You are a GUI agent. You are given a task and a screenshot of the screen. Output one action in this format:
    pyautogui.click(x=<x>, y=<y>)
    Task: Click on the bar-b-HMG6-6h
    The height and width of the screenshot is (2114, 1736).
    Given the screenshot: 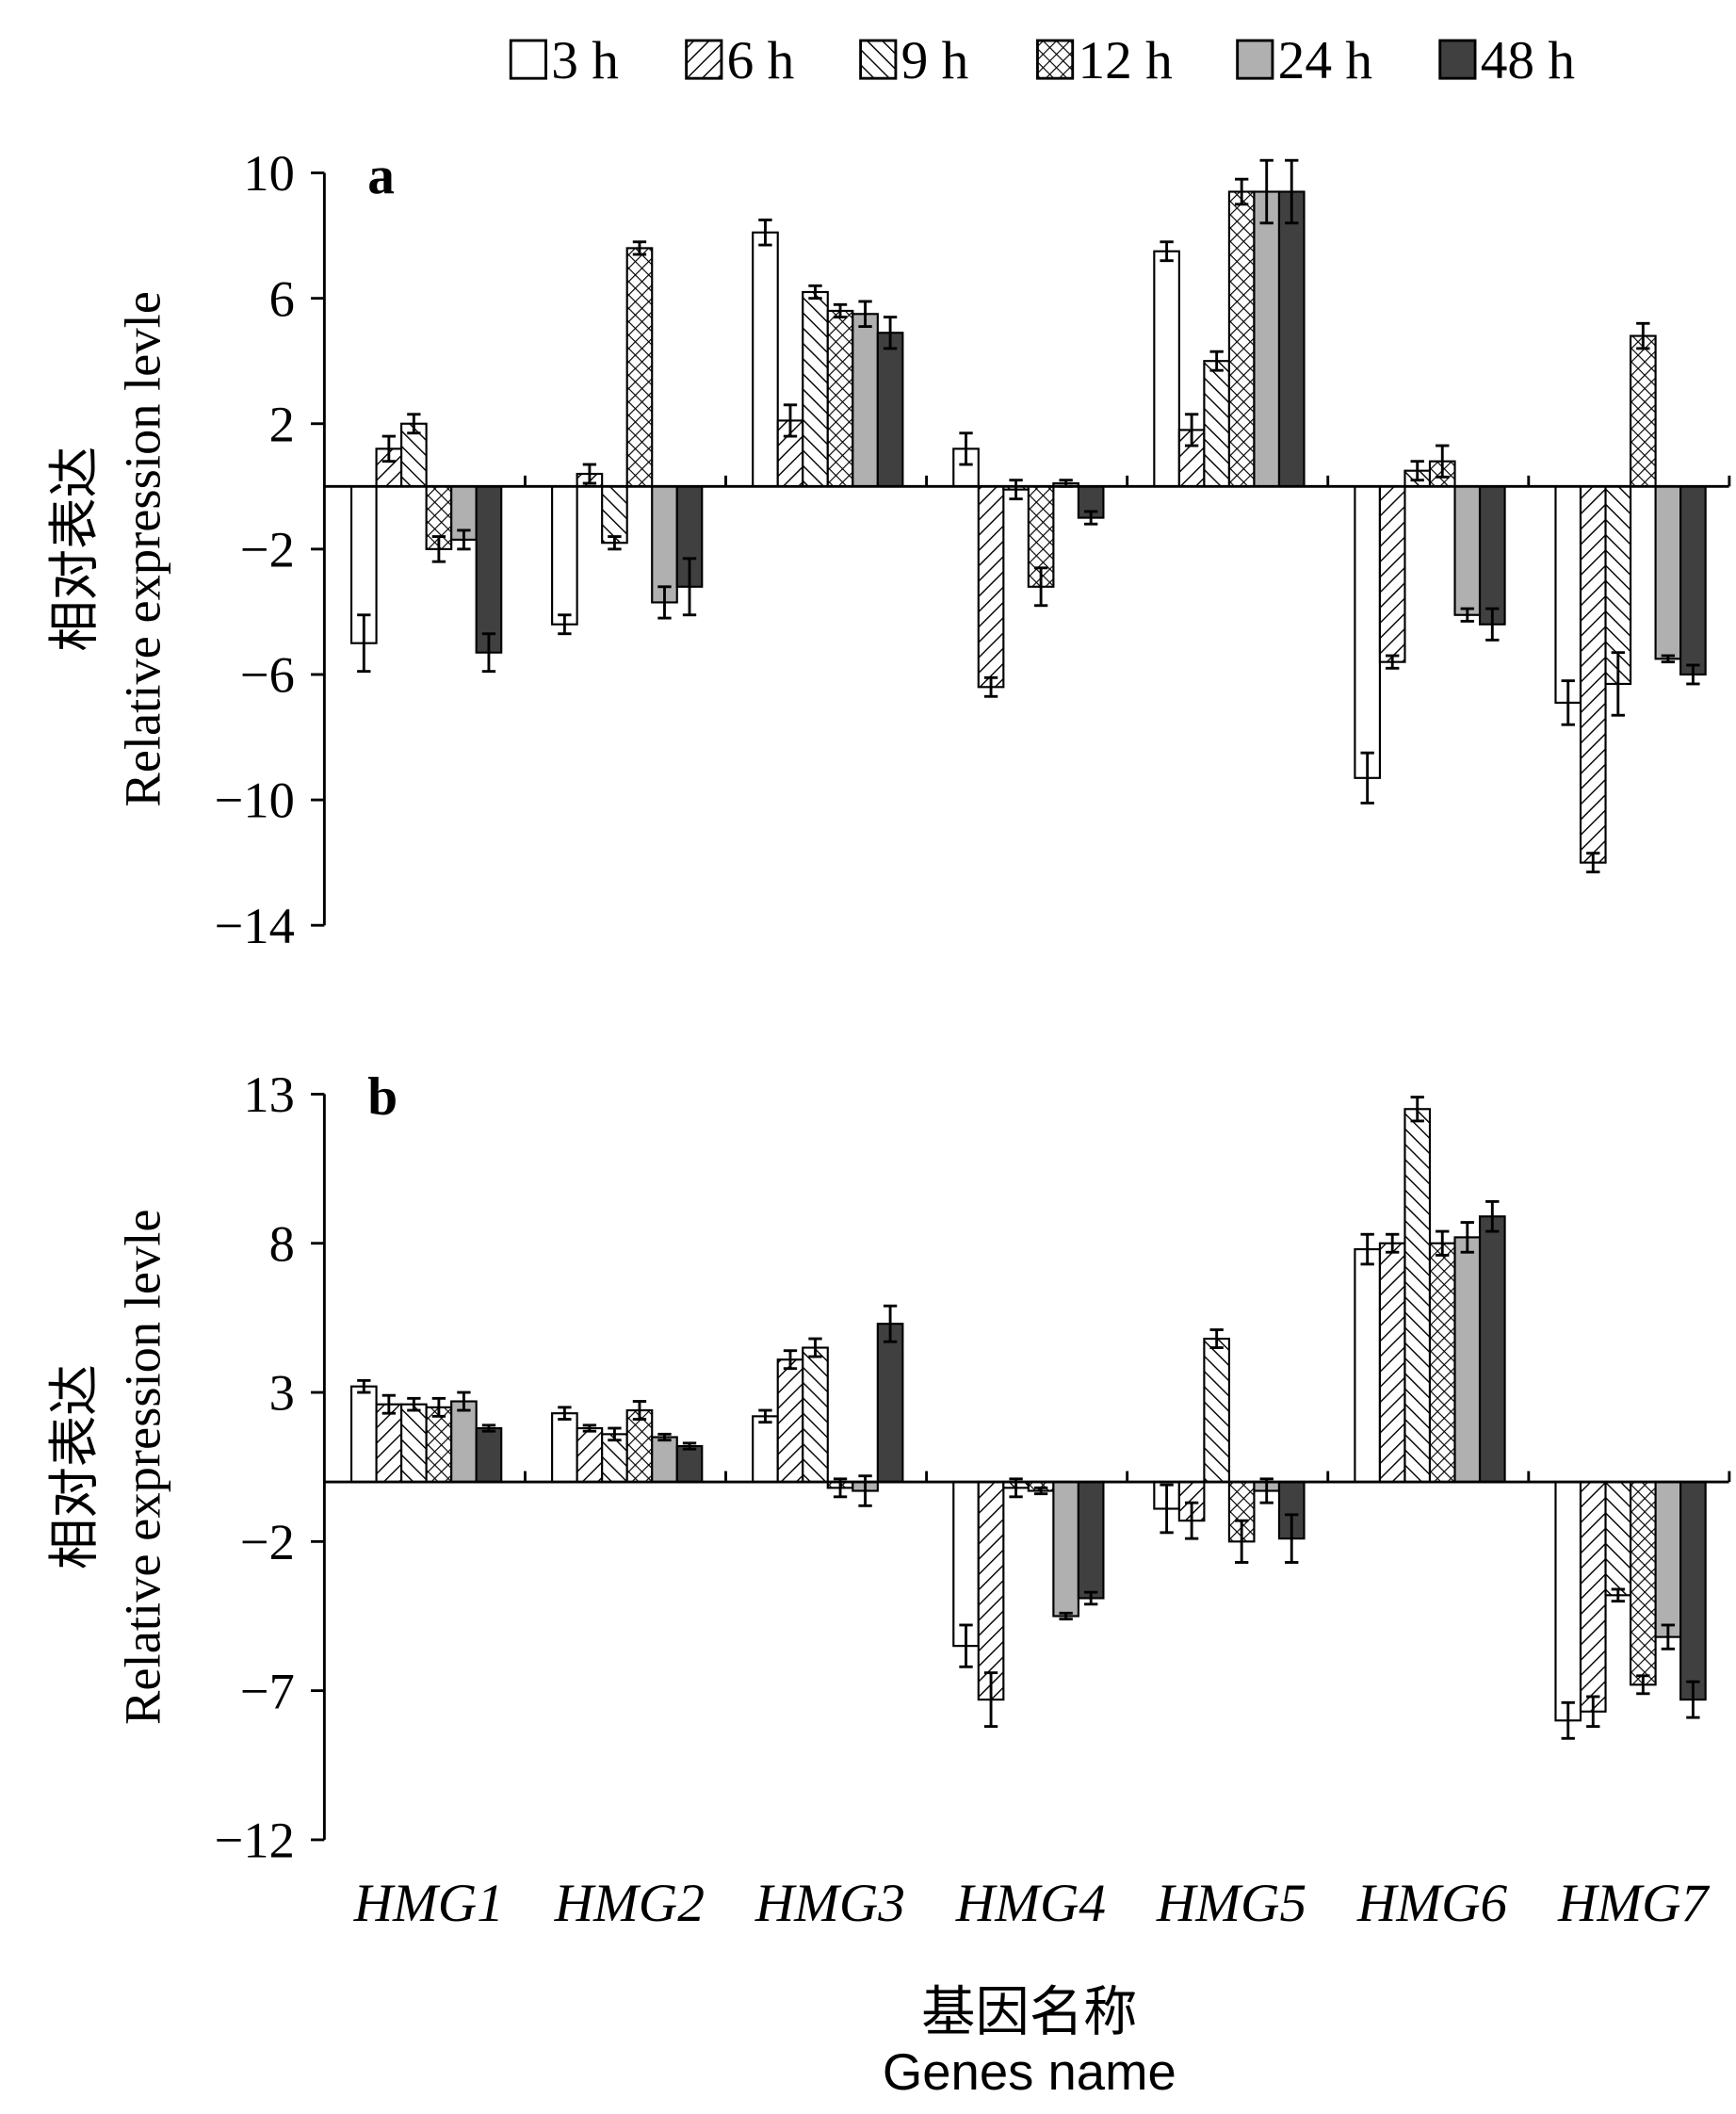 What is the action you would take?
    pyautogui.click(x=1392, y=1363)
    